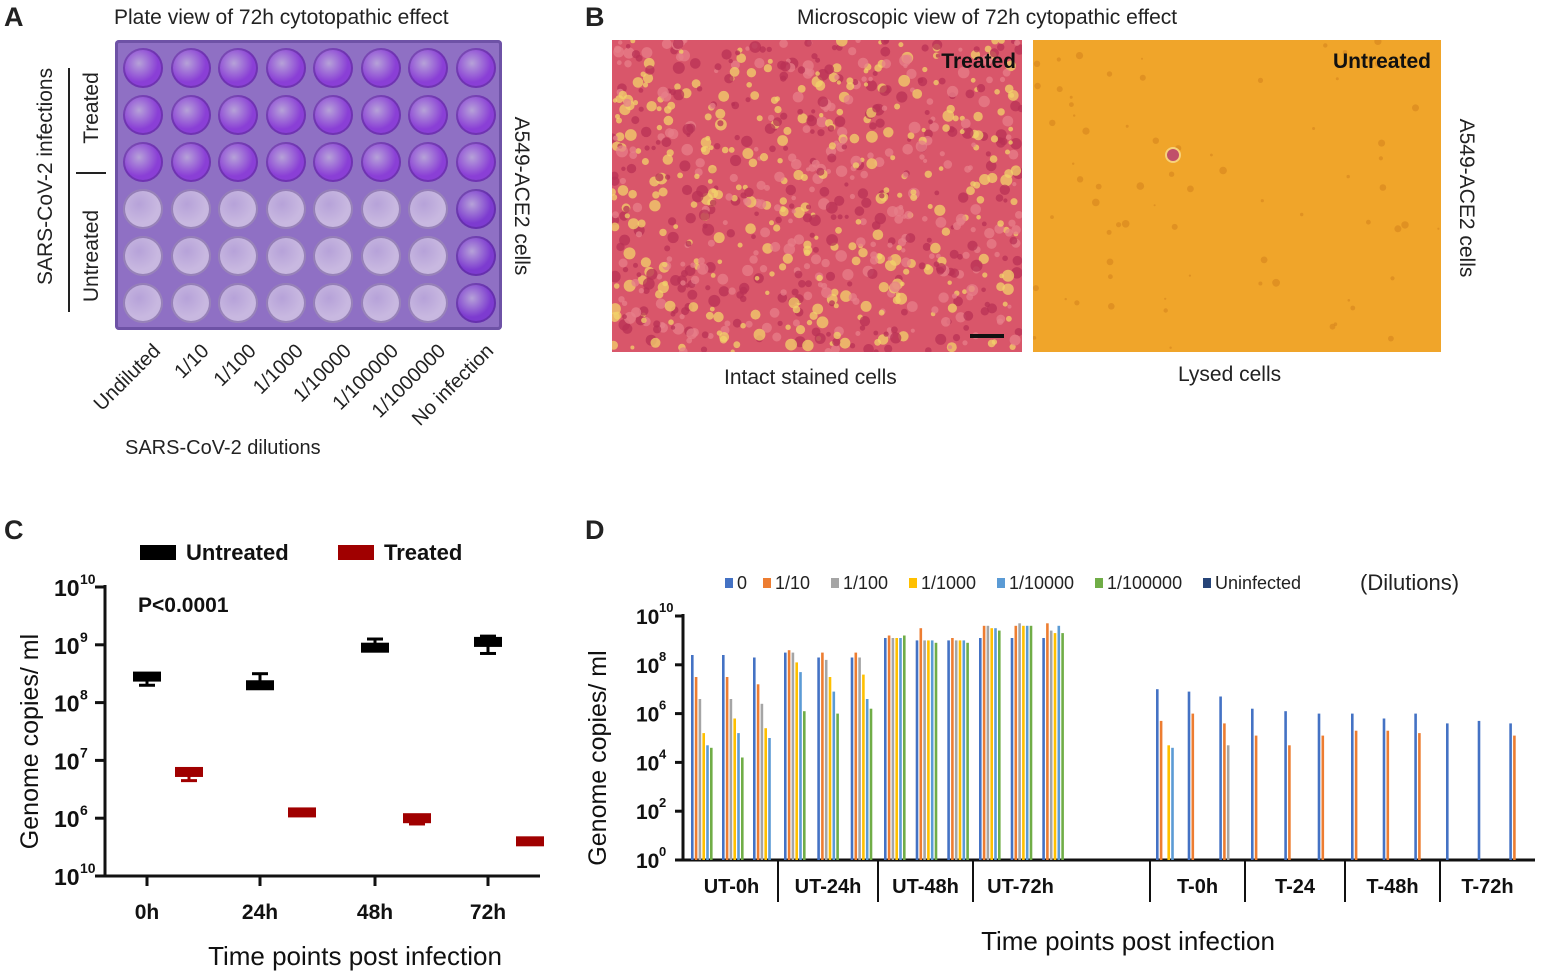  What do you see at coordinates (837, 786) in the screenshot?
I see `bar-ut-24h` at bounding box center [837, 786].